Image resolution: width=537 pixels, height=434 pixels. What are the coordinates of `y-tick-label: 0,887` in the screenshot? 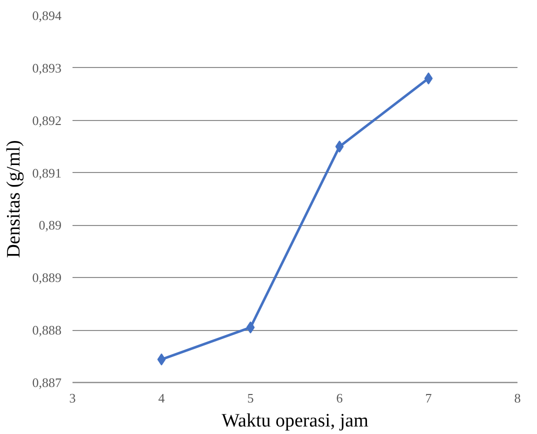 It's located at (47, 382).